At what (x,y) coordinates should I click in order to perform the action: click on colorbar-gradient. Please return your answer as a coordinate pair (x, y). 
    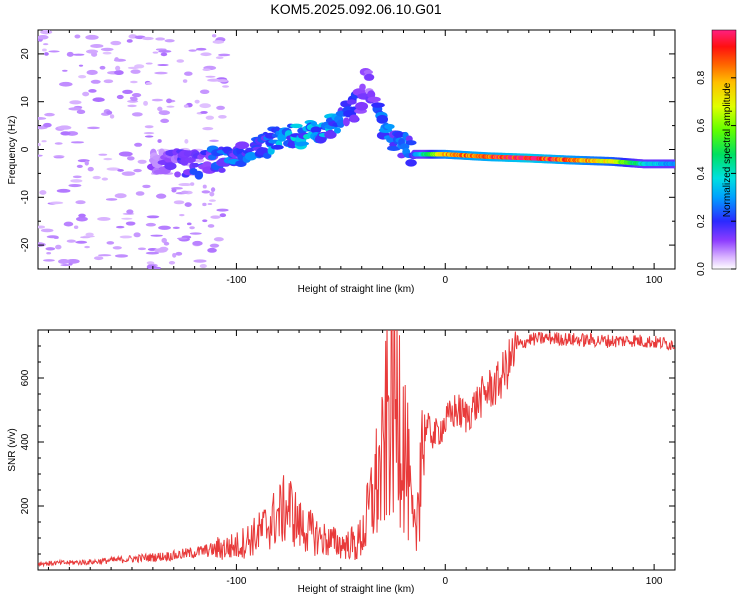
    Looking at the image, I should click on (724, 149).